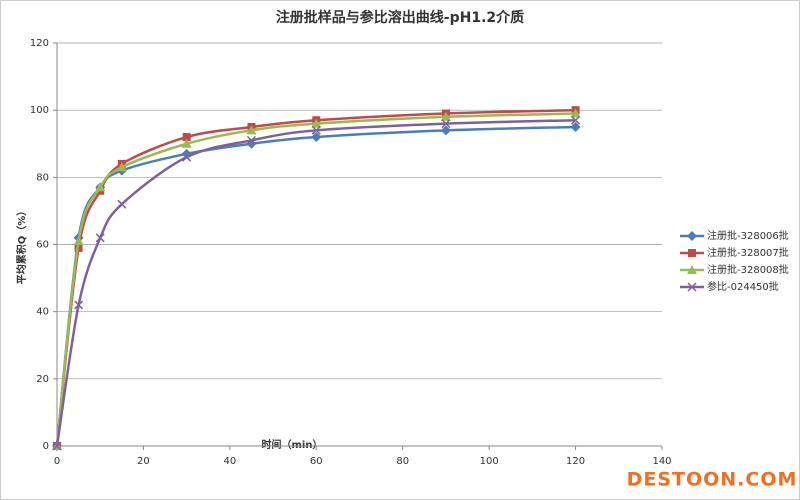  What do you see at coordinates (748, 252) in the screenshot?
I see `legend-text: 注册批-328007批` at bounding box center [748, 252].